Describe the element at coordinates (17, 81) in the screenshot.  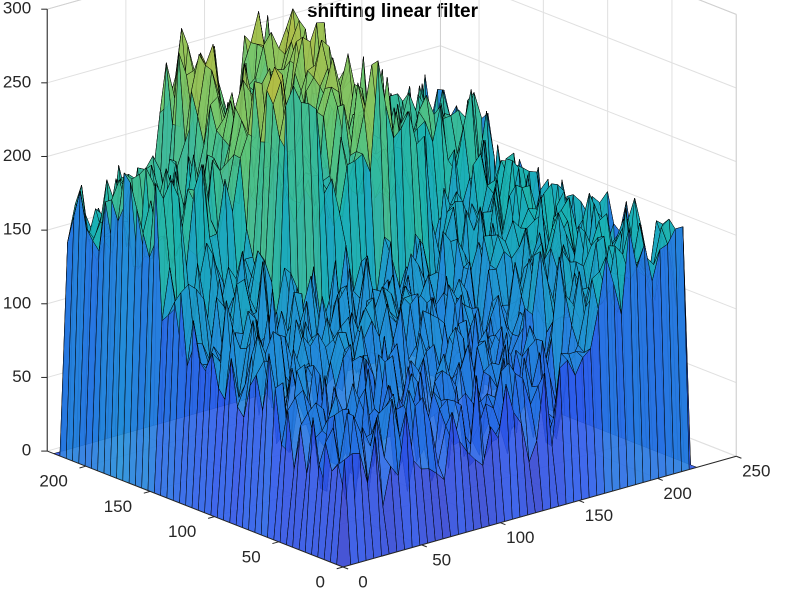
I see `z-tick-label: 250` at that location.